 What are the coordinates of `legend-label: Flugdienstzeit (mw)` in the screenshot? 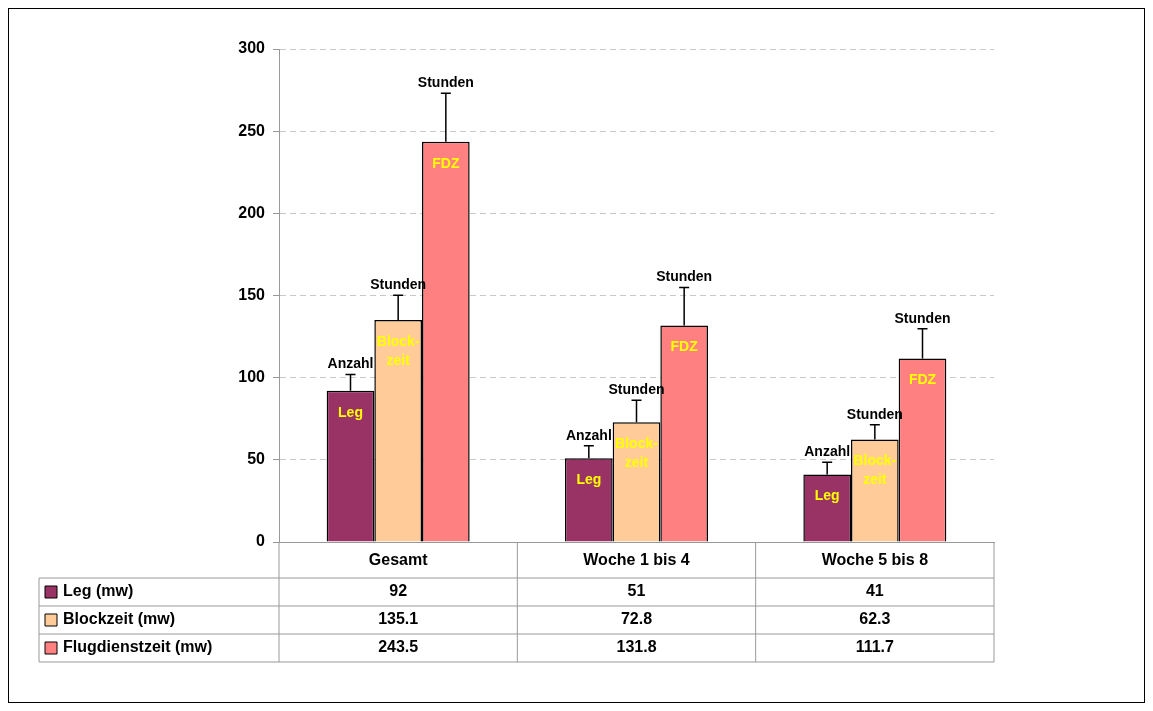 It's located at (138, 647).